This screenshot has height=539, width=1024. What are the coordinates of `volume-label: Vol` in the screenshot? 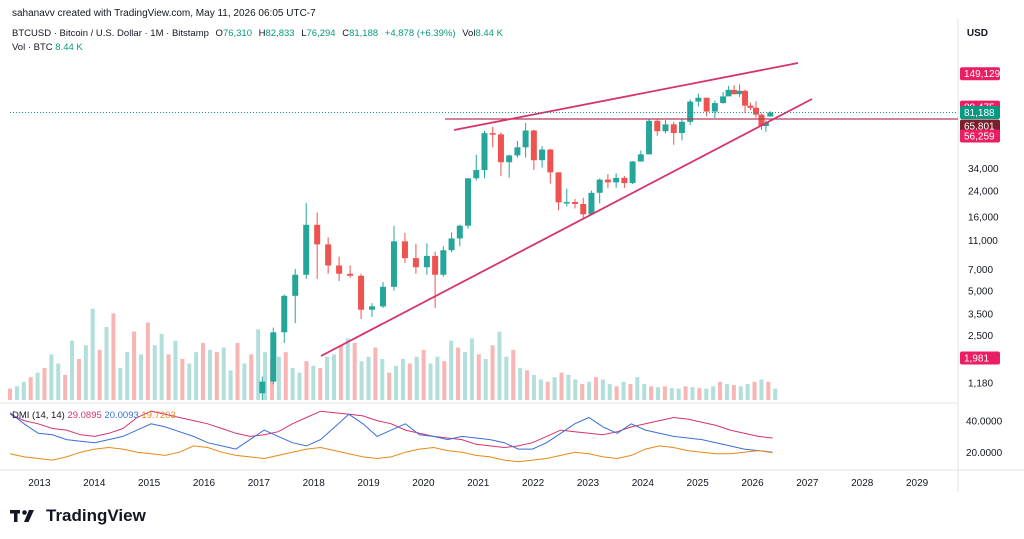 It's located at (469, 33).